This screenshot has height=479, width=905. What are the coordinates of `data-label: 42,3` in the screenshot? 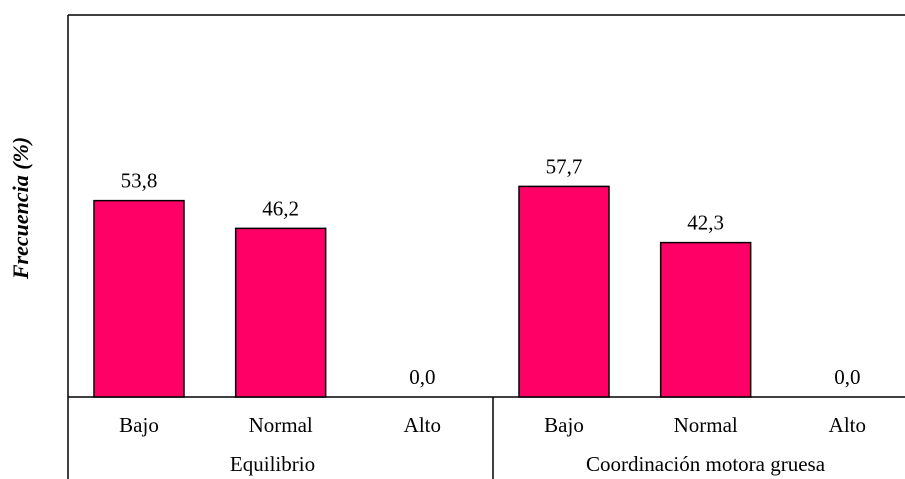 It's located at (705, 223).